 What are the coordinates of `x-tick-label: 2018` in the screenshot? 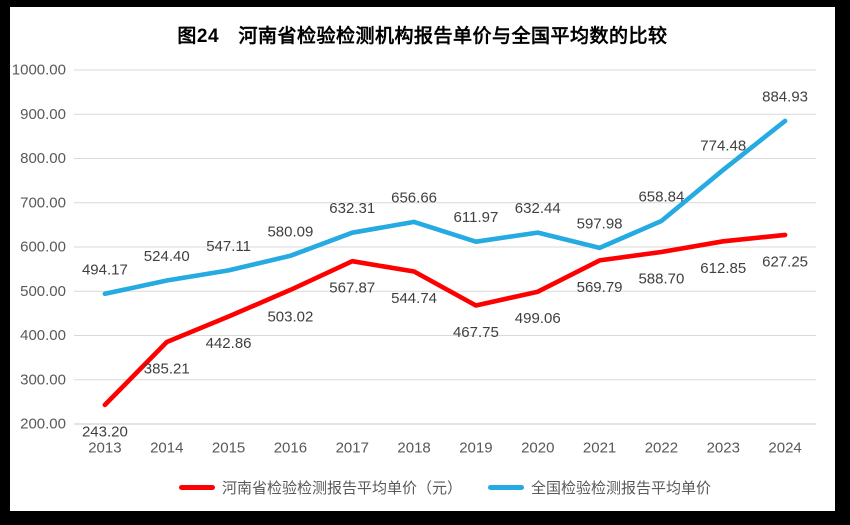 It's located at (413, 448).